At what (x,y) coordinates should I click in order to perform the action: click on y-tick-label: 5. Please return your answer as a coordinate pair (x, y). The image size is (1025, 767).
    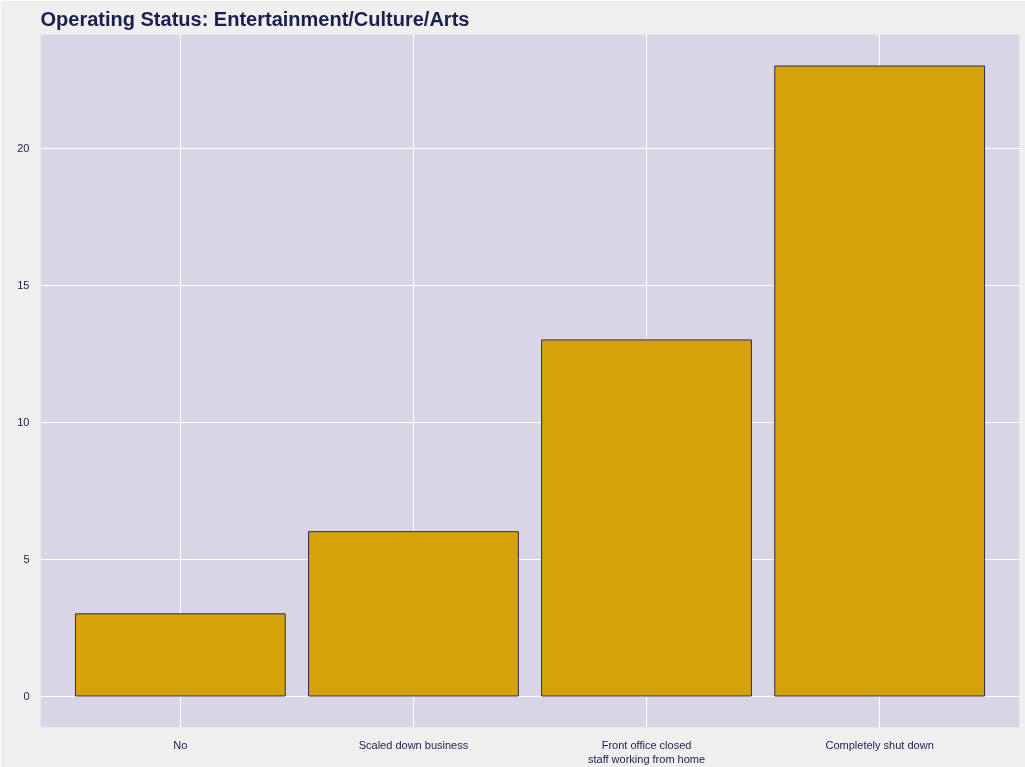
    Looking at the image, I should click on (26, 559).